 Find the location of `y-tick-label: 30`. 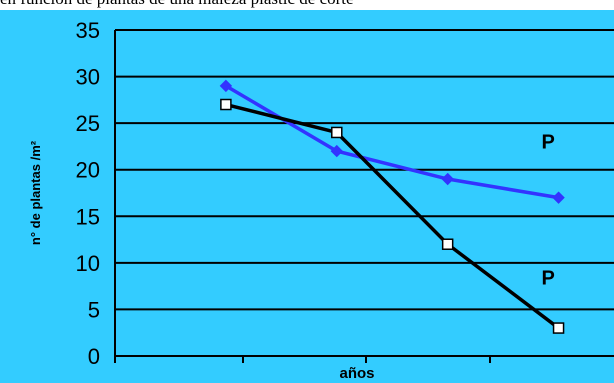

y-tick-label: 30 is located at coordinates (88, 77).